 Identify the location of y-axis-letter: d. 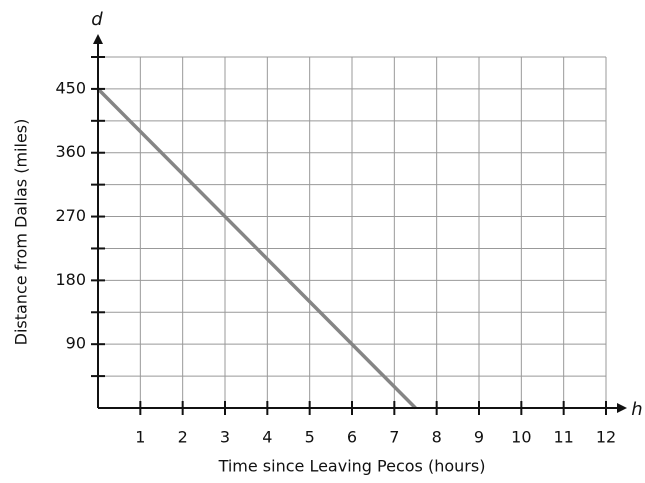
(97, 19).